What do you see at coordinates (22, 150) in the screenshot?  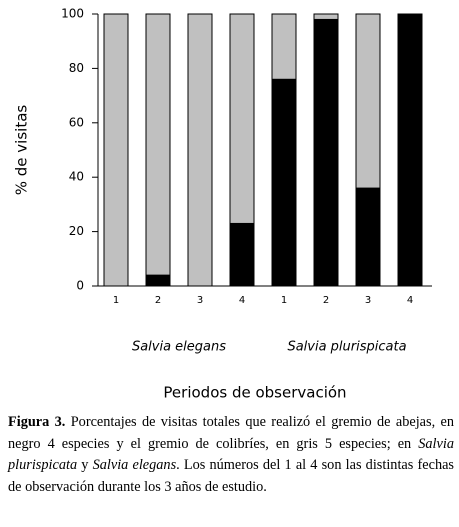 I see `y-axis-label: % de visitas` at bounding box center [22, 150].